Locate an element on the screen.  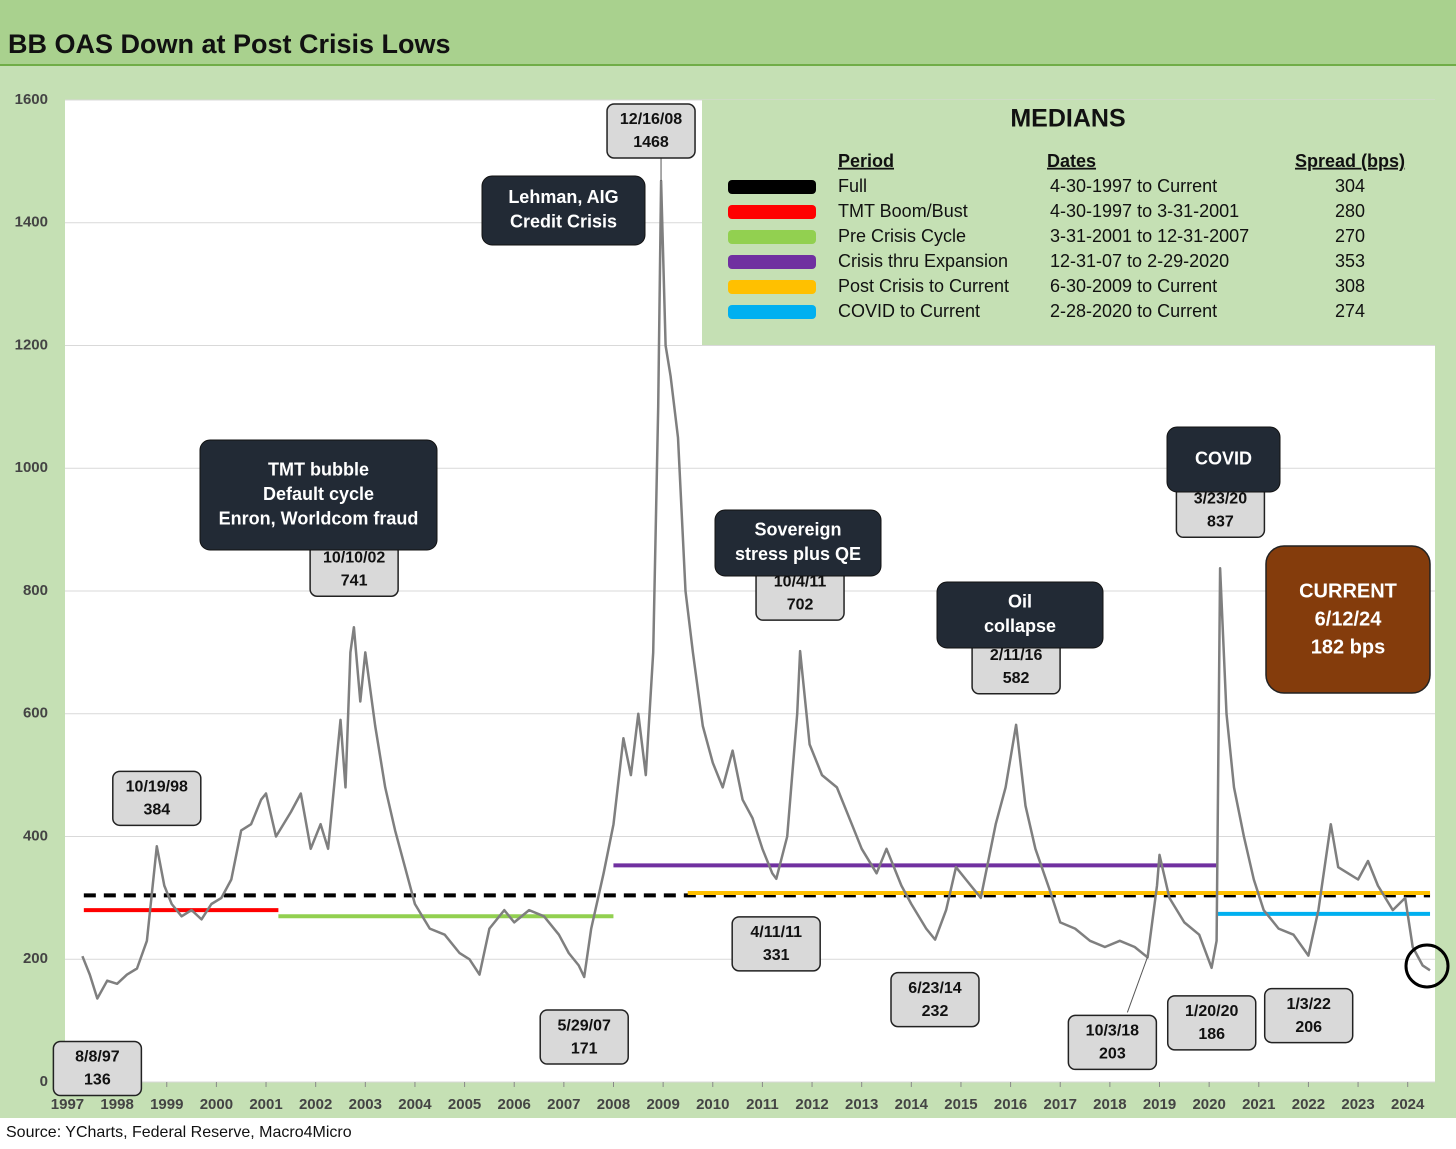
annotation-value: 702 is located at coordinates (800, 604).